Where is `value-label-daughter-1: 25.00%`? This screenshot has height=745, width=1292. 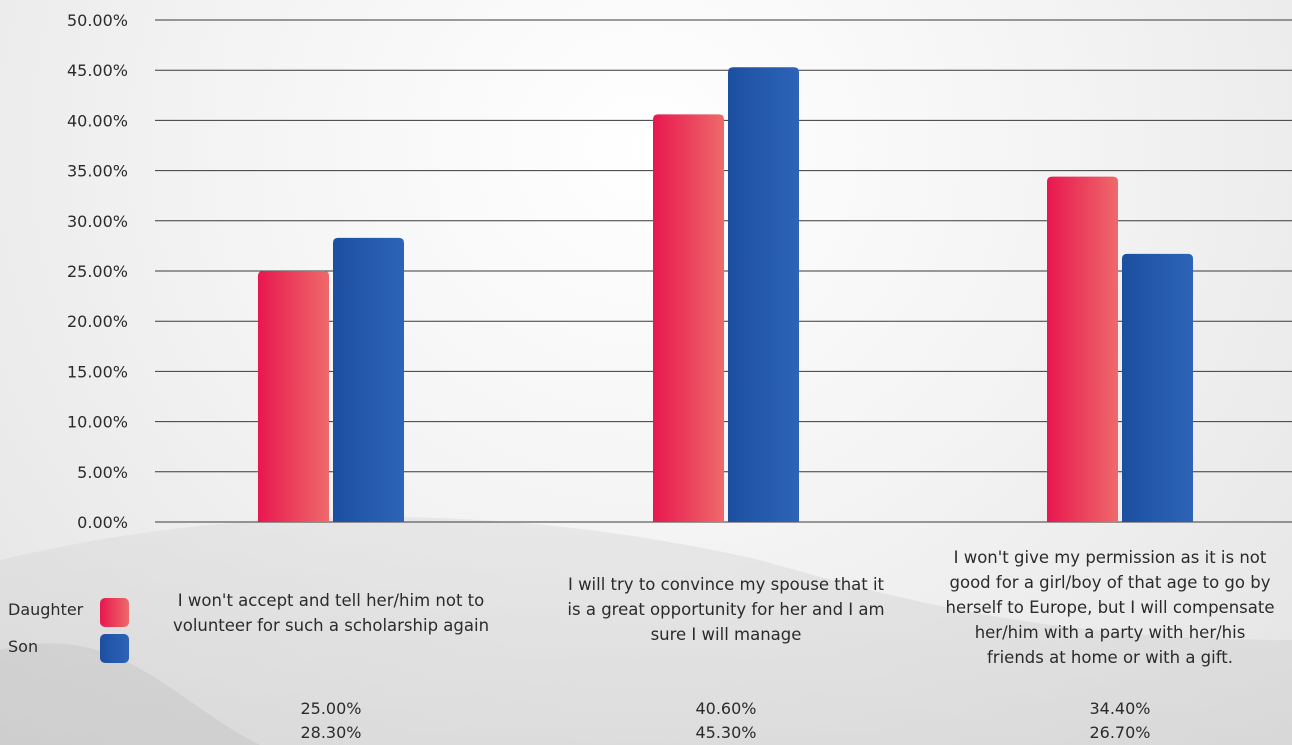 value-label-daughter-1: 25.00% is located at coordinates (331, 708).